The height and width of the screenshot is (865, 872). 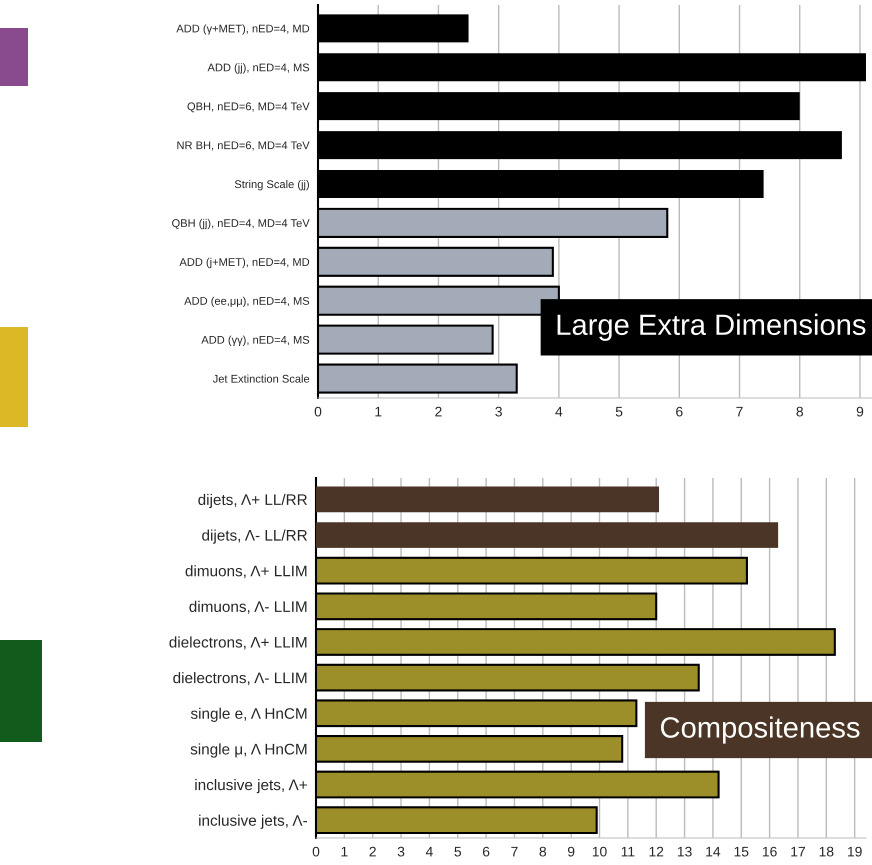 What do you see at coordinates (798, 851) in the screenshot?
I see `x-tick-label: 17` at bounding box center [798, 851].